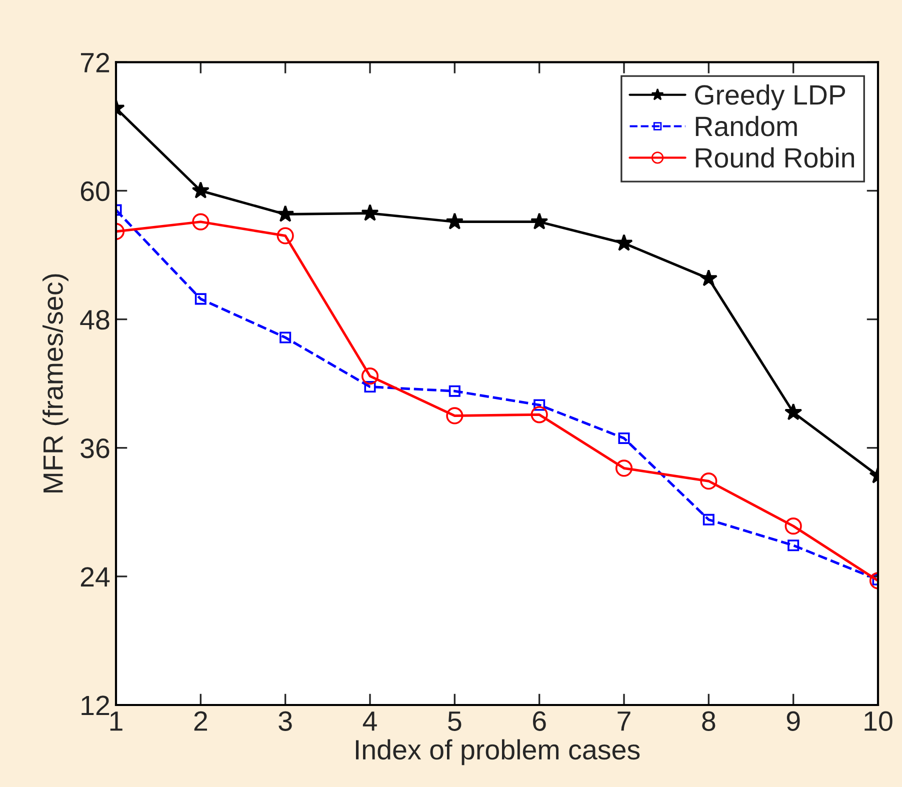  What do you see at coordinates (116, 721) in the screenshot?
I see `x-tick-label: 1` at bounding box center [116, 721].